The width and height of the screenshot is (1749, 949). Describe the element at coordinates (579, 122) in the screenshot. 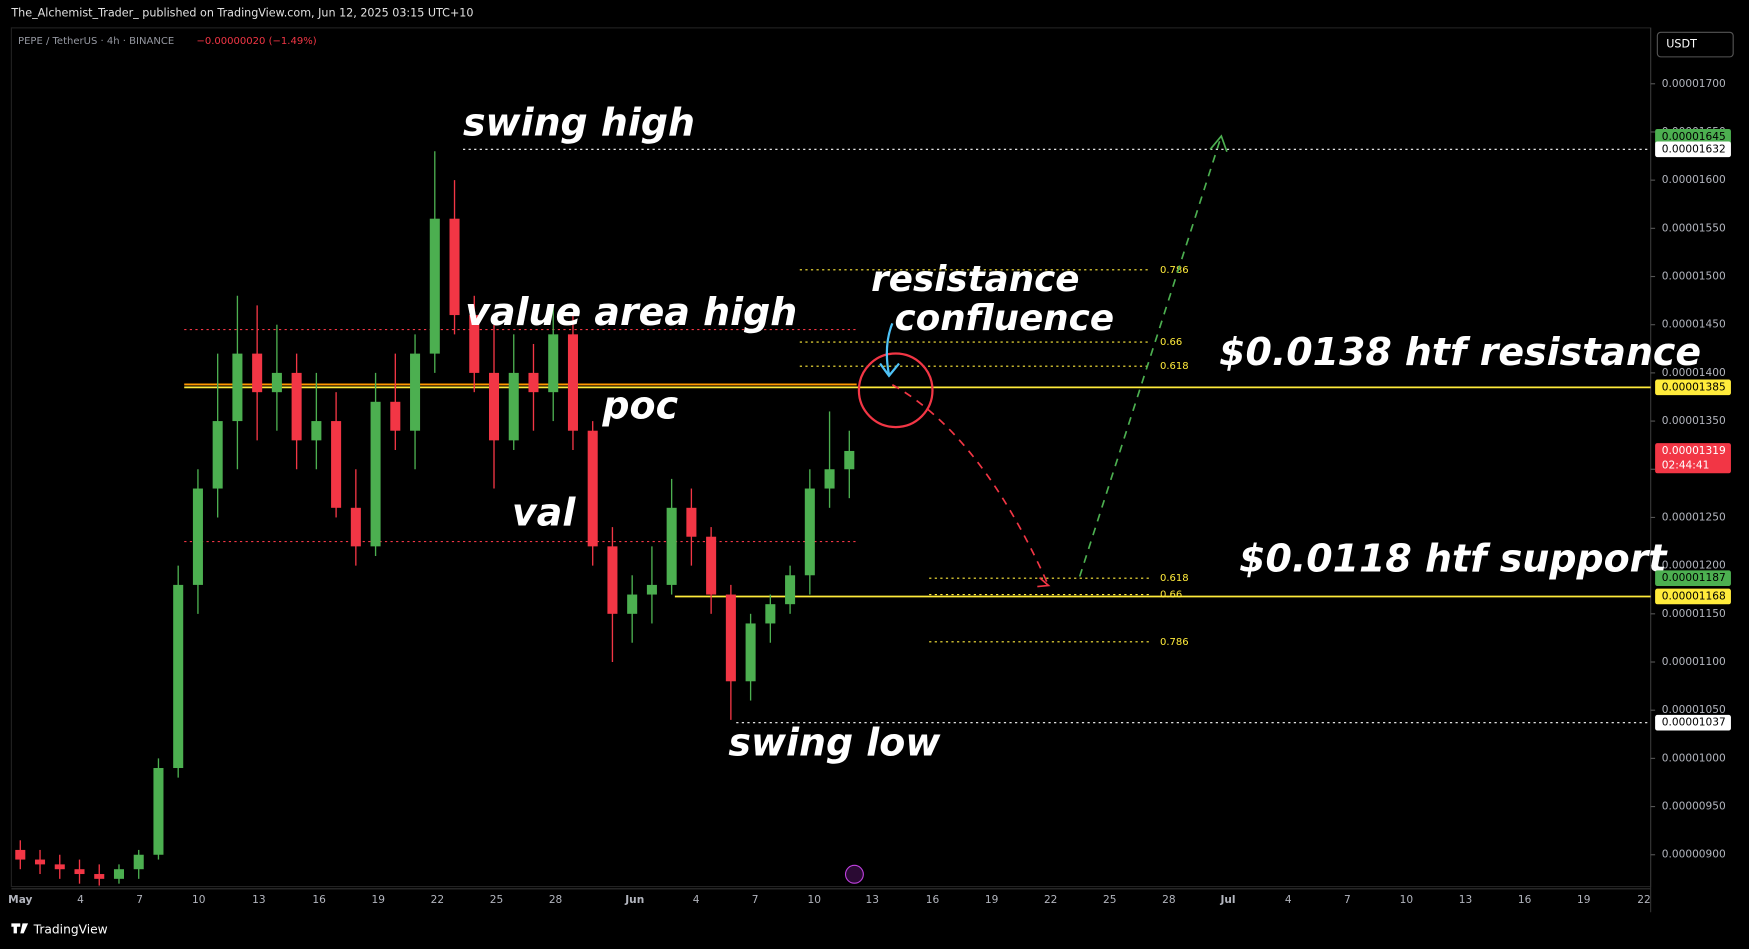

I see `annotation: swing high` at that location.